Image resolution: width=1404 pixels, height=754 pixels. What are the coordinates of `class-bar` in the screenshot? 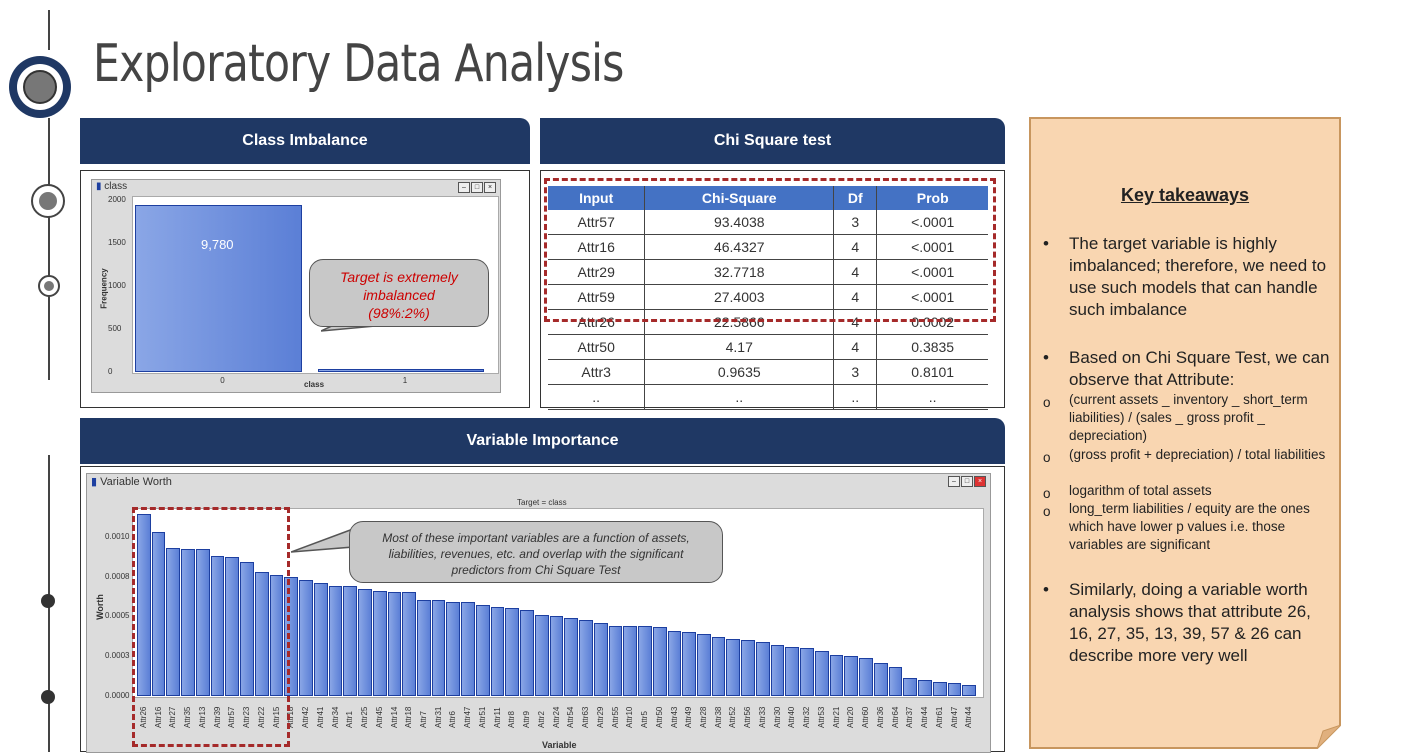 It's located at (218, 288).